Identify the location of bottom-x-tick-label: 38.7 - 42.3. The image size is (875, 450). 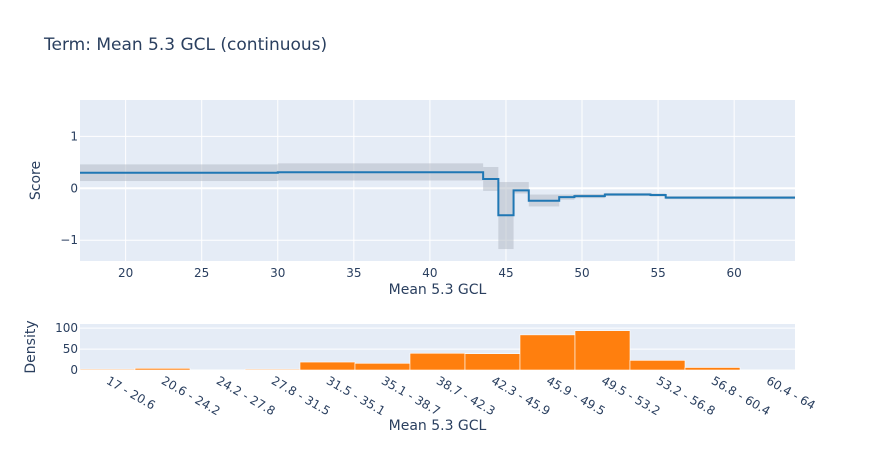
(466, 395).